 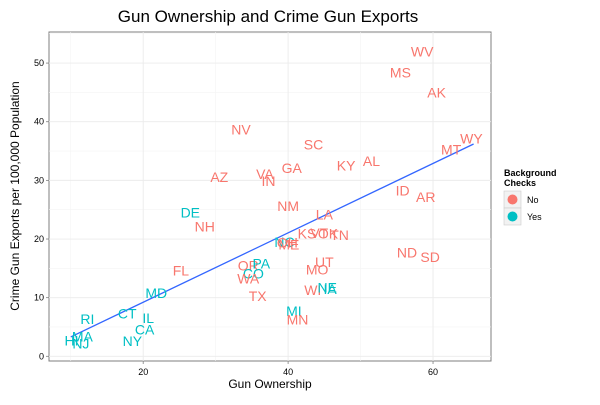 I want to click on data-point-label: AK, so click(x=436, y=92).